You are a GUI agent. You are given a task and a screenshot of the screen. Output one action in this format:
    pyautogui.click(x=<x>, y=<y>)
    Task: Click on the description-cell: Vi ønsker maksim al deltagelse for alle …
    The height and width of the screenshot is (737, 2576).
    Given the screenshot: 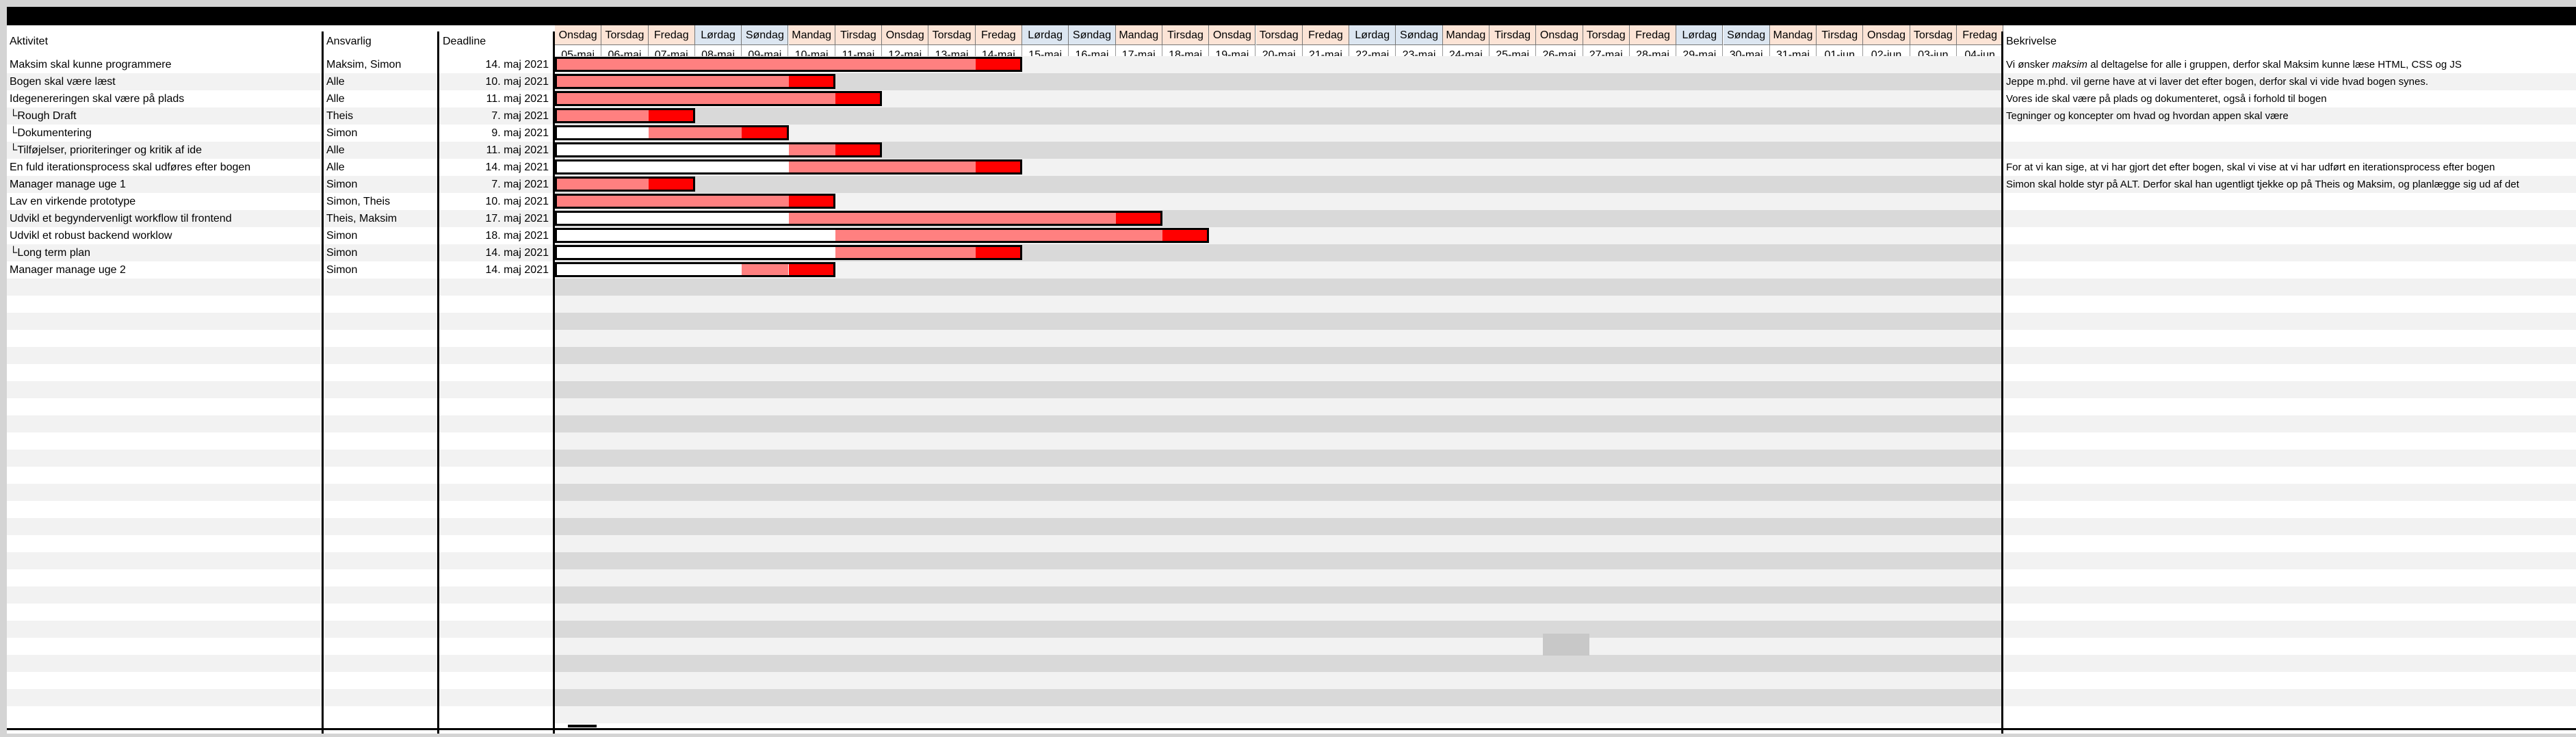 What is the action you would take?
    pyautogui.click(x=2232, y=64)
    